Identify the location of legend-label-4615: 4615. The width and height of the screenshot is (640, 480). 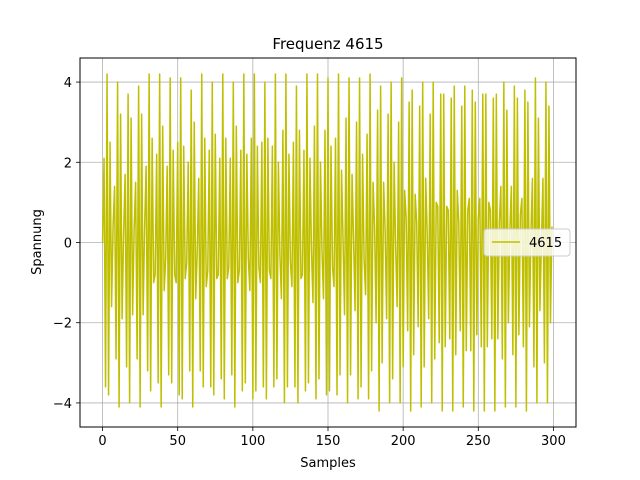
(545, 243).